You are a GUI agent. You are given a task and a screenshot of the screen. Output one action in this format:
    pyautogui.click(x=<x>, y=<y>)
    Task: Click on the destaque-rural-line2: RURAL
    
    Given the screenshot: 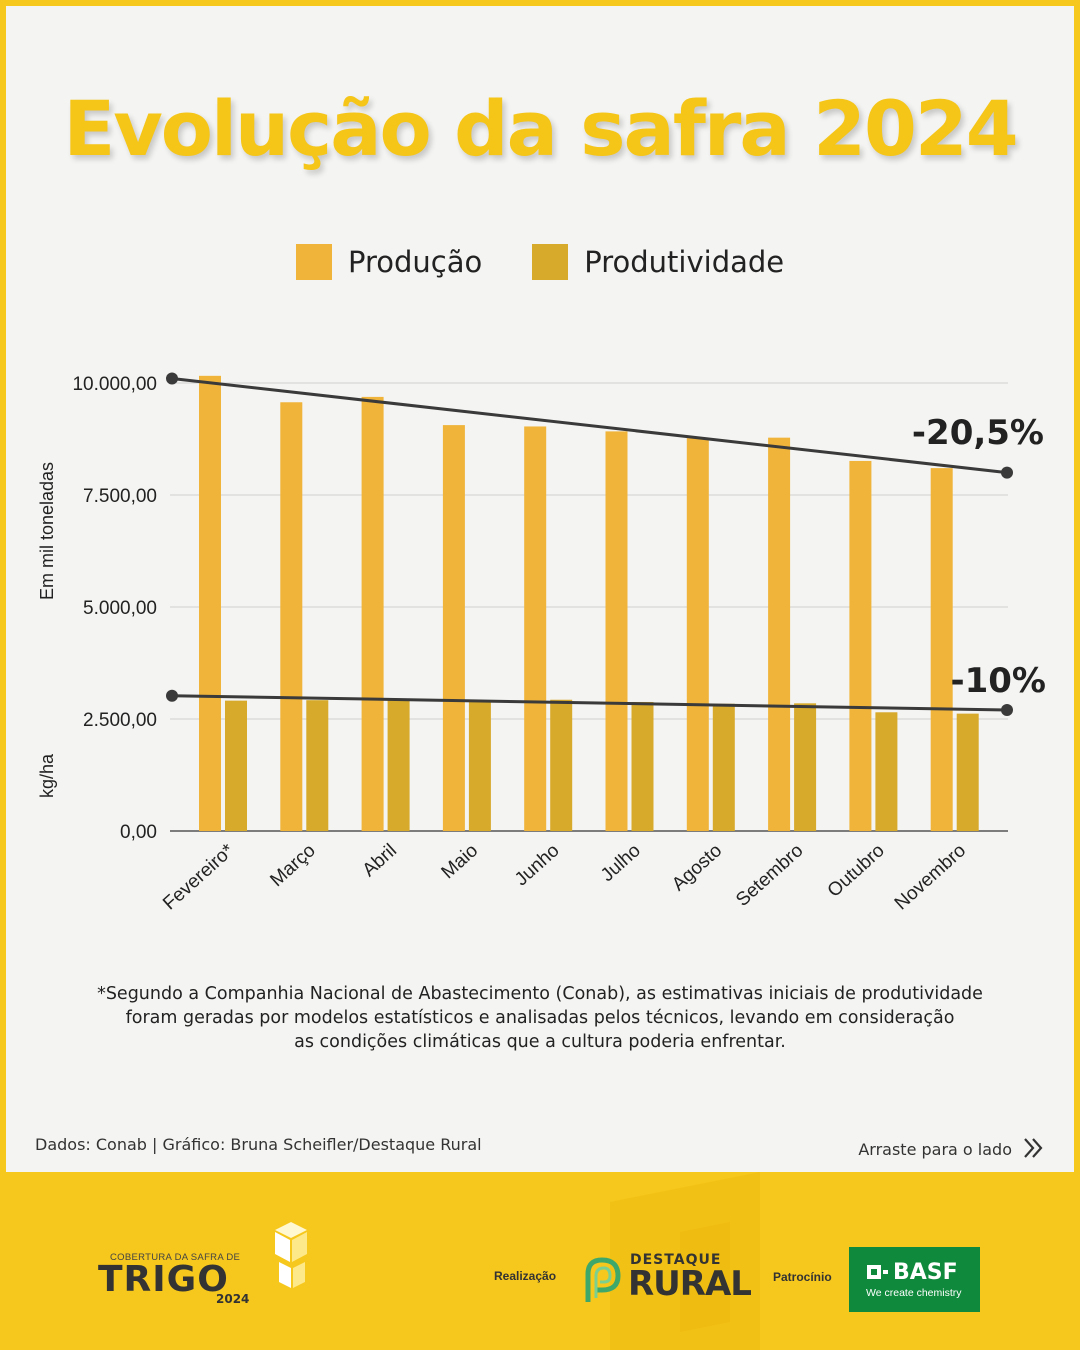 What is the action you would take?
    pyautogui.click(x=690, y=1284)
    